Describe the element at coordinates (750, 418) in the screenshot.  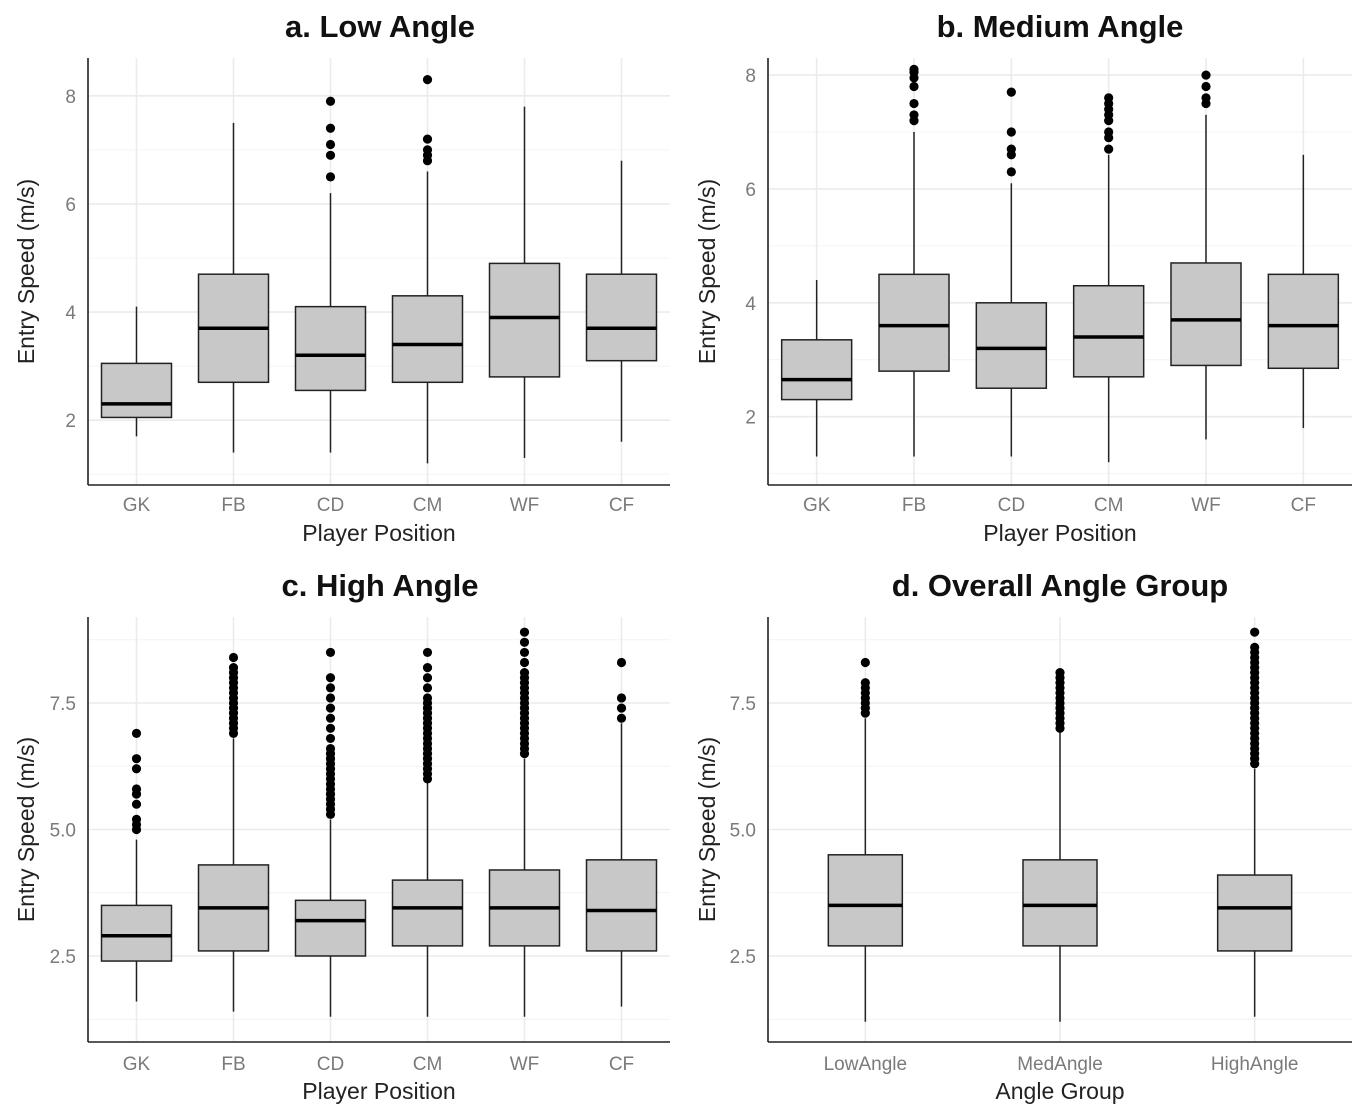
I see `y-tick-label: 2` at that location.